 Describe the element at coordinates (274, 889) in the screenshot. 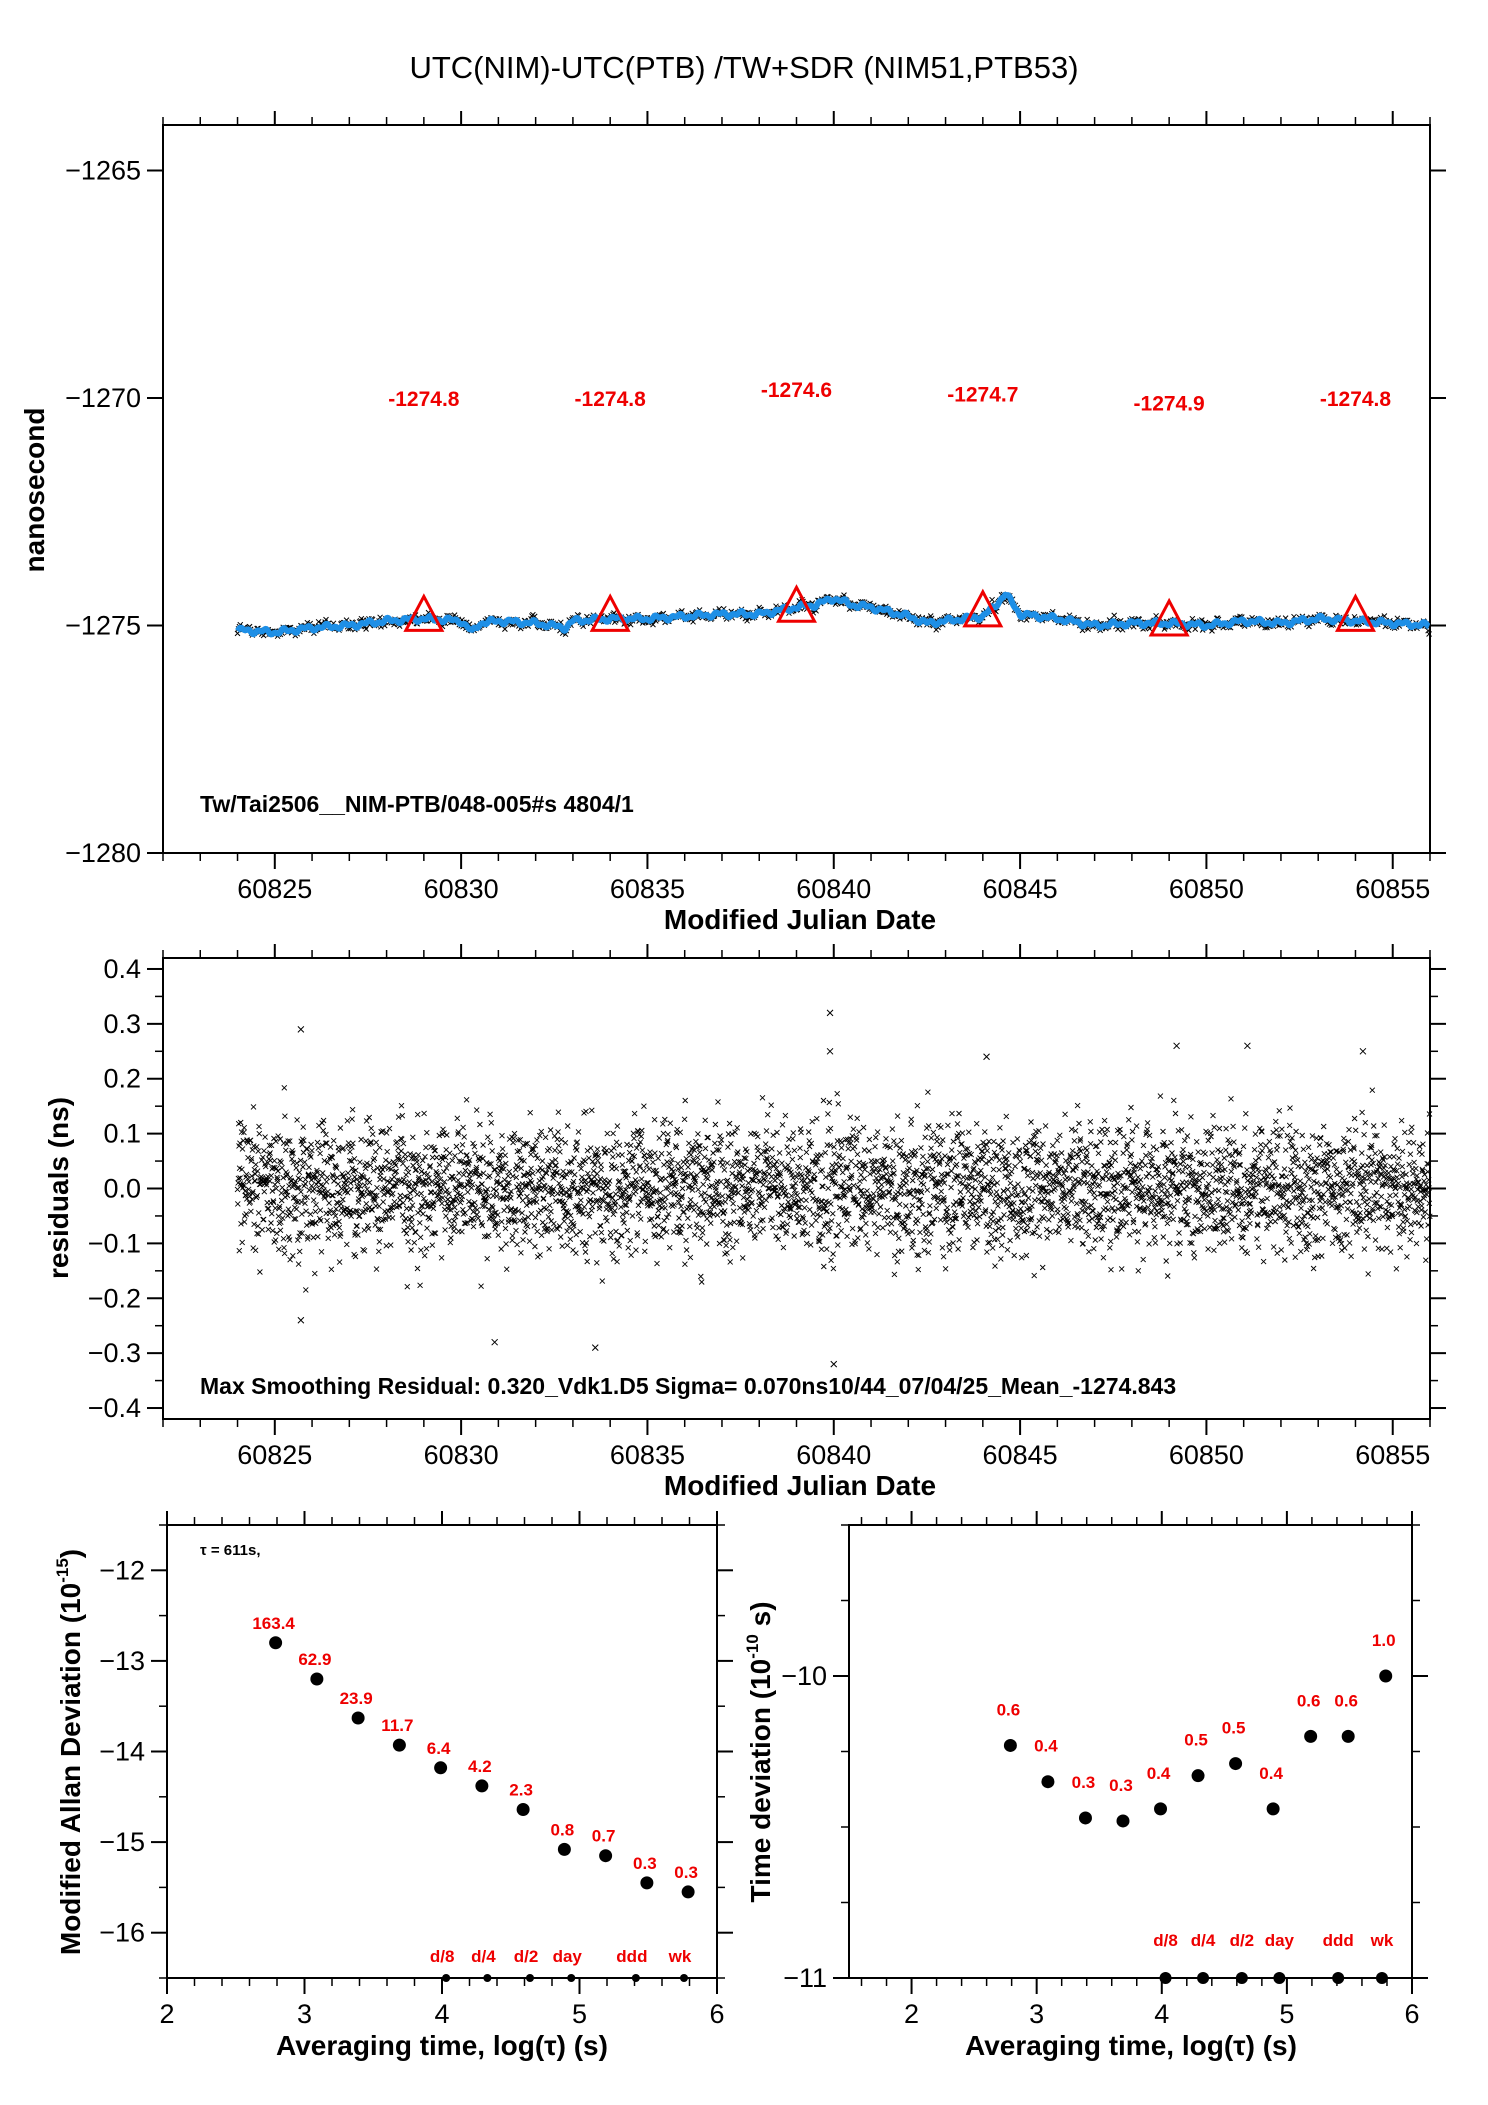

I see `time-series-x-tick-label: 60825` at that location.